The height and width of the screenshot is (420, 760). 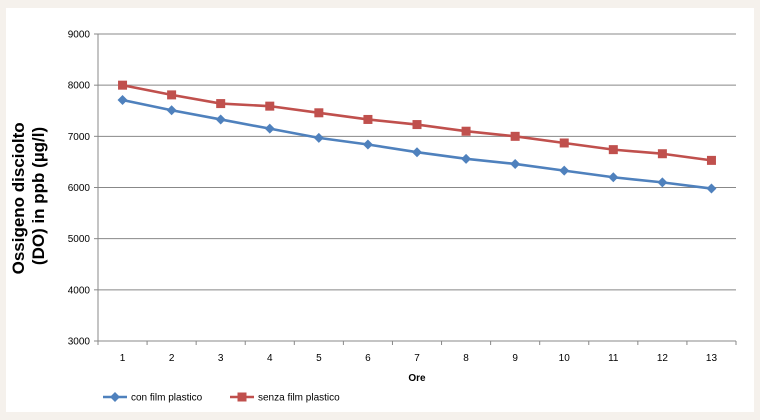 What do you see at coordinates (299, 398) in the screenshot?
I see `legend-label: senza film plastico` at bounding box center [299, 398].